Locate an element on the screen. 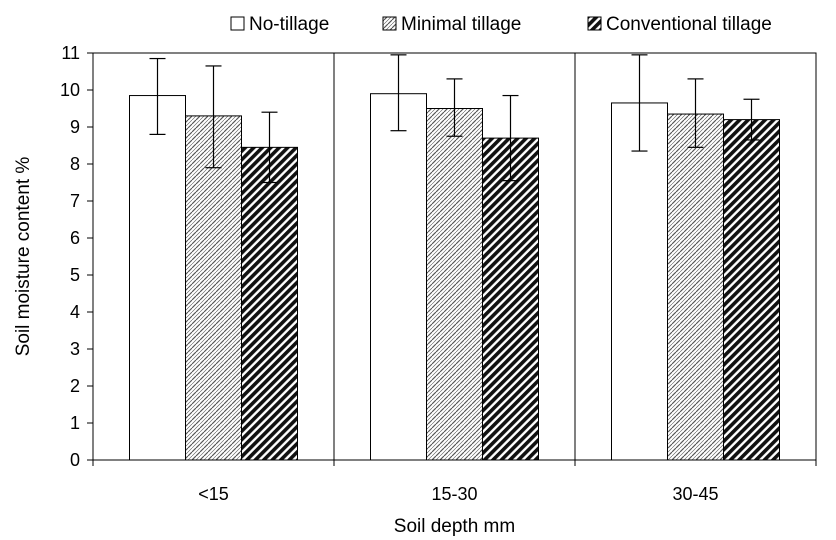 This screenshot has width=836, height=540. y-tick-label: 7 is located at coordinates (75, 201).